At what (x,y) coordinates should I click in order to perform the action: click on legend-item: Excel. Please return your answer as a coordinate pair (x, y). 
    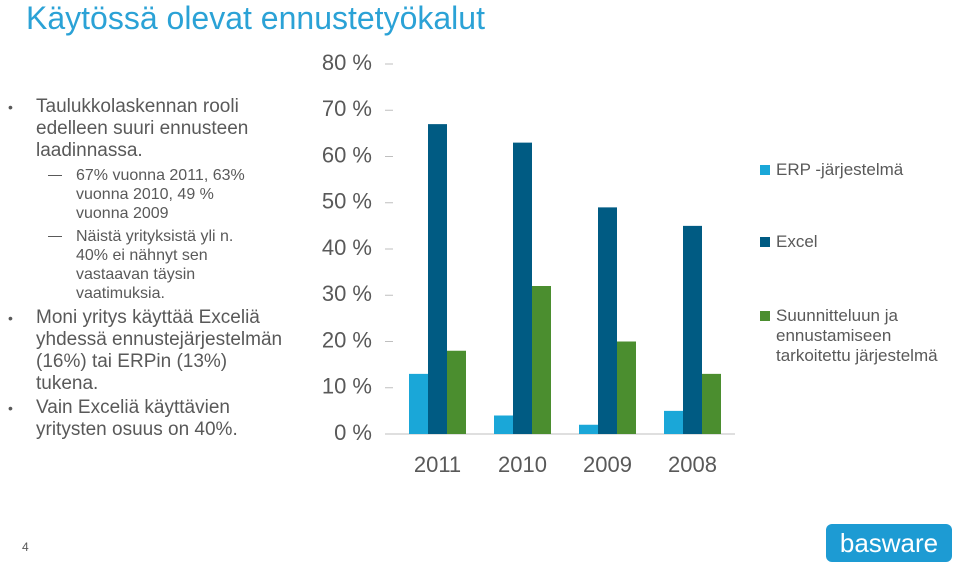
    Looking at the image, I should click on (789, 242).